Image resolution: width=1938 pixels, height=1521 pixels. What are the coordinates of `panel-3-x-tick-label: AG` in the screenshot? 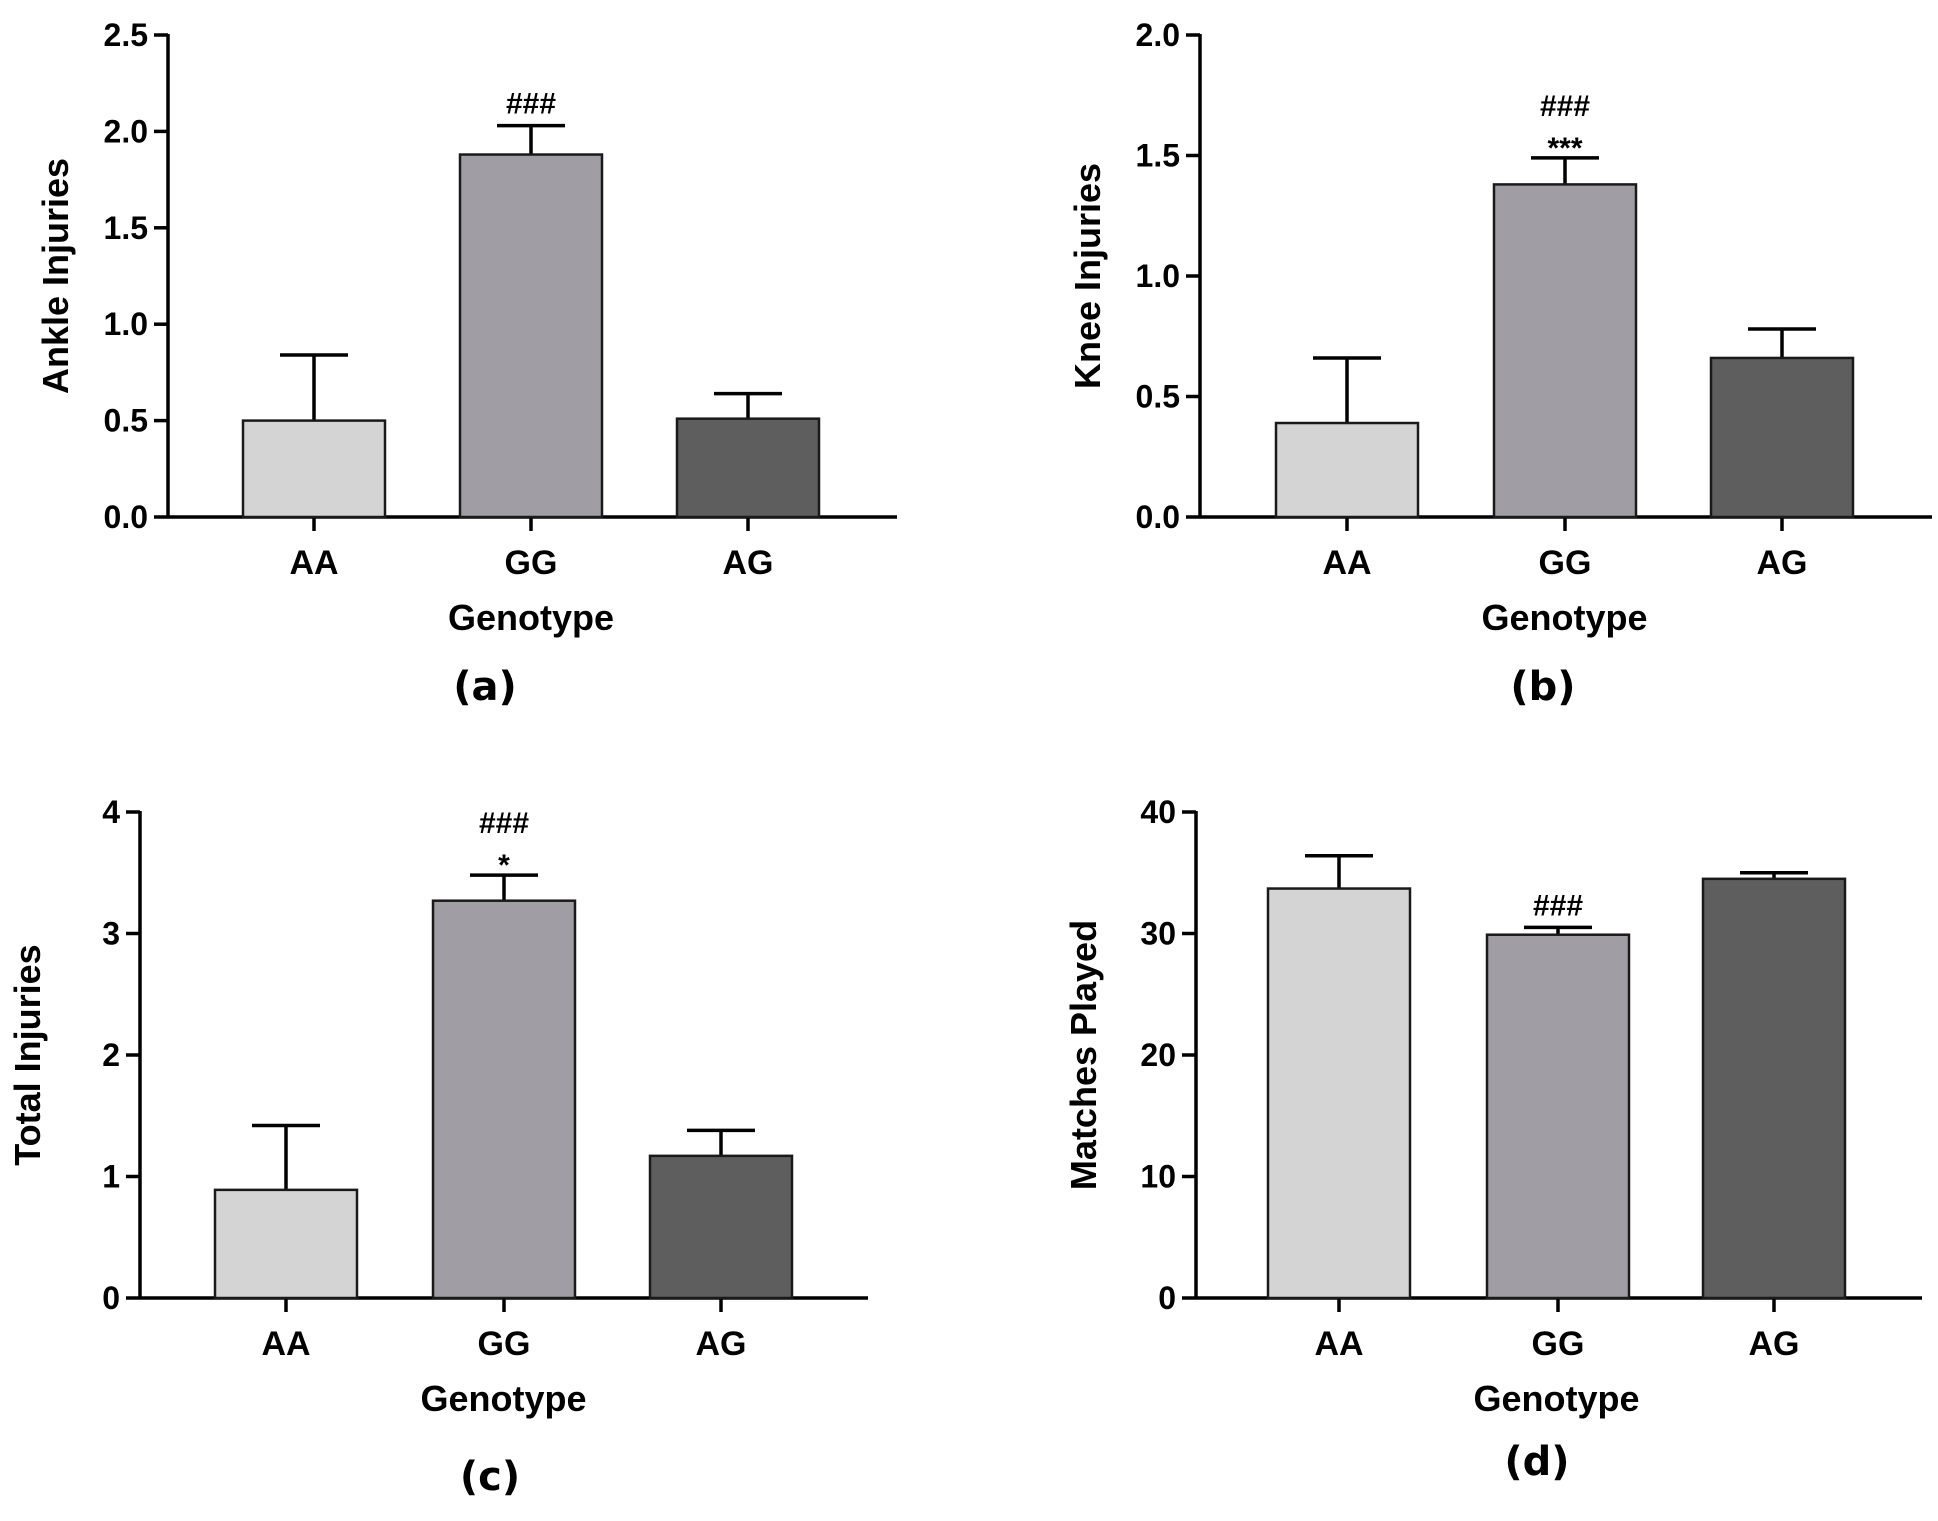 It's located at (721, 1344).